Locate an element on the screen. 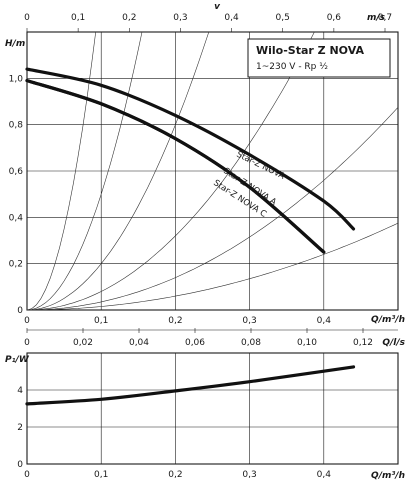  hq-x-tick-label: 0,2 is located at coordinates (175, 321).